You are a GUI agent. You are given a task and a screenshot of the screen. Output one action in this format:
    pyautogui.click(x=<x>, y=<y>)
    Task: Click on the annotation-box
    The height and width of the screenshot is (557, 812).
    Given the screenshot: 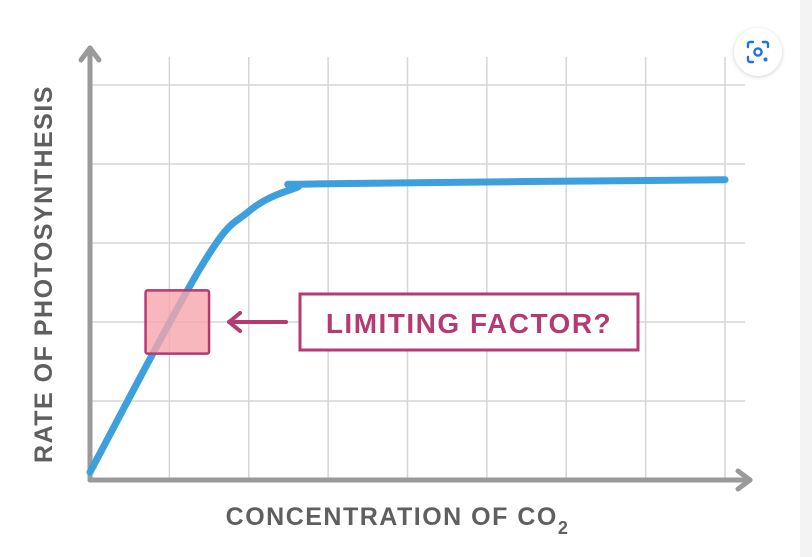 What is the action you would take?
    pyautogui.click(x=469, y=322)
    